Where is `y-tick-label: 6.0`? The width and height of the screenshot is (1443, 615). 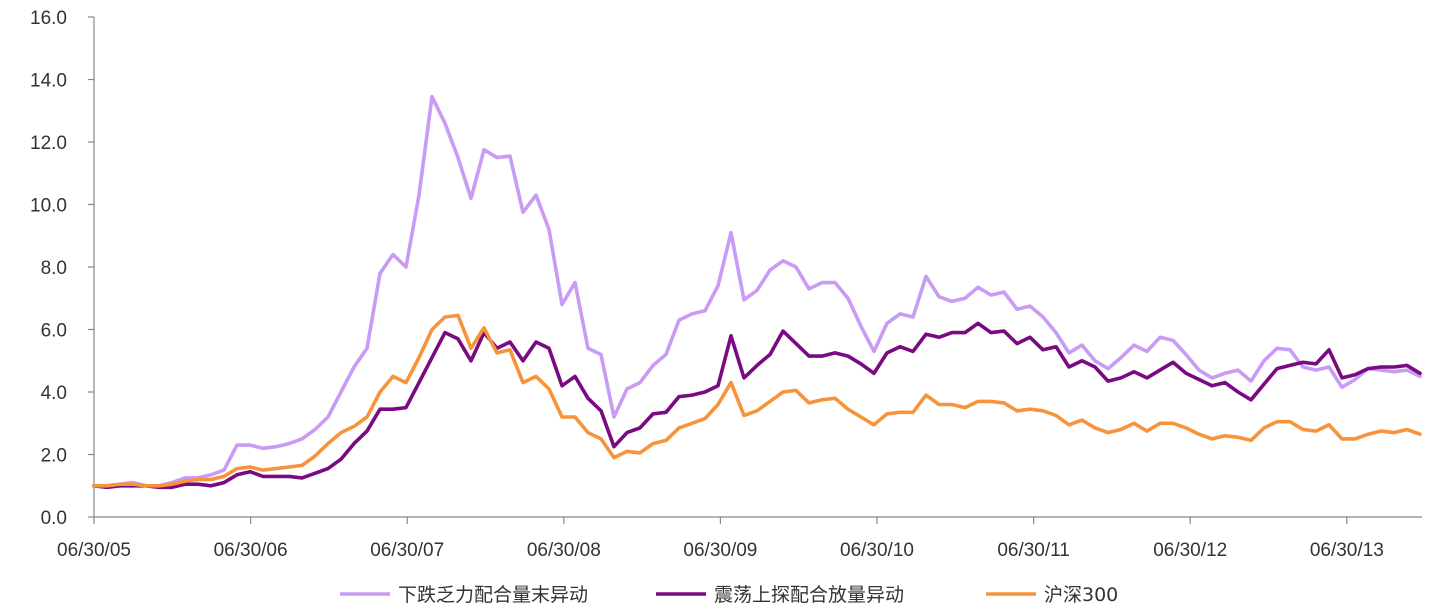 y-tick-label: 6.0 is located at coordinates (54, 331).